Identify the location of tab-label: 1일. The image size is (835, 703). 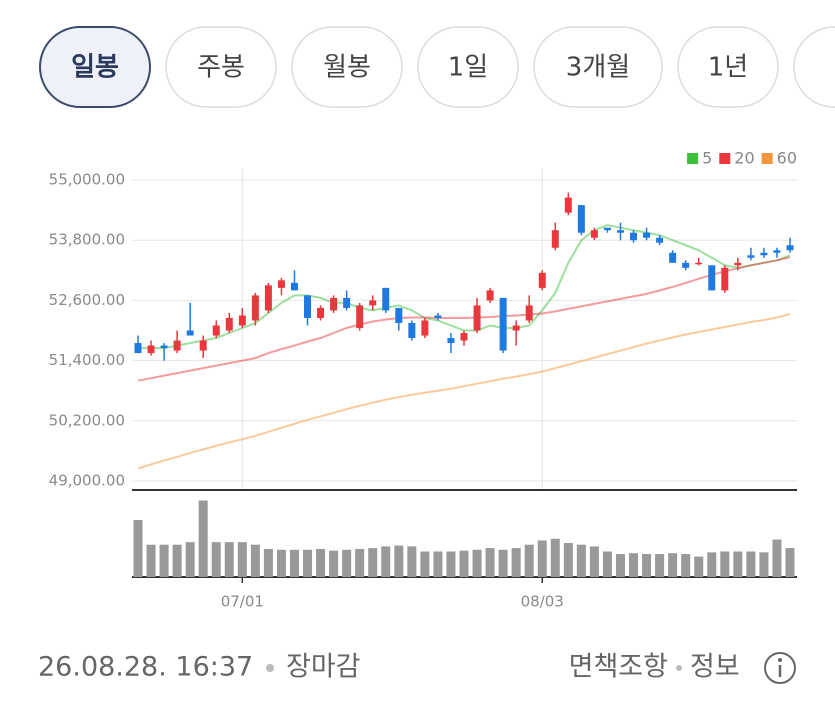
(468, 68).